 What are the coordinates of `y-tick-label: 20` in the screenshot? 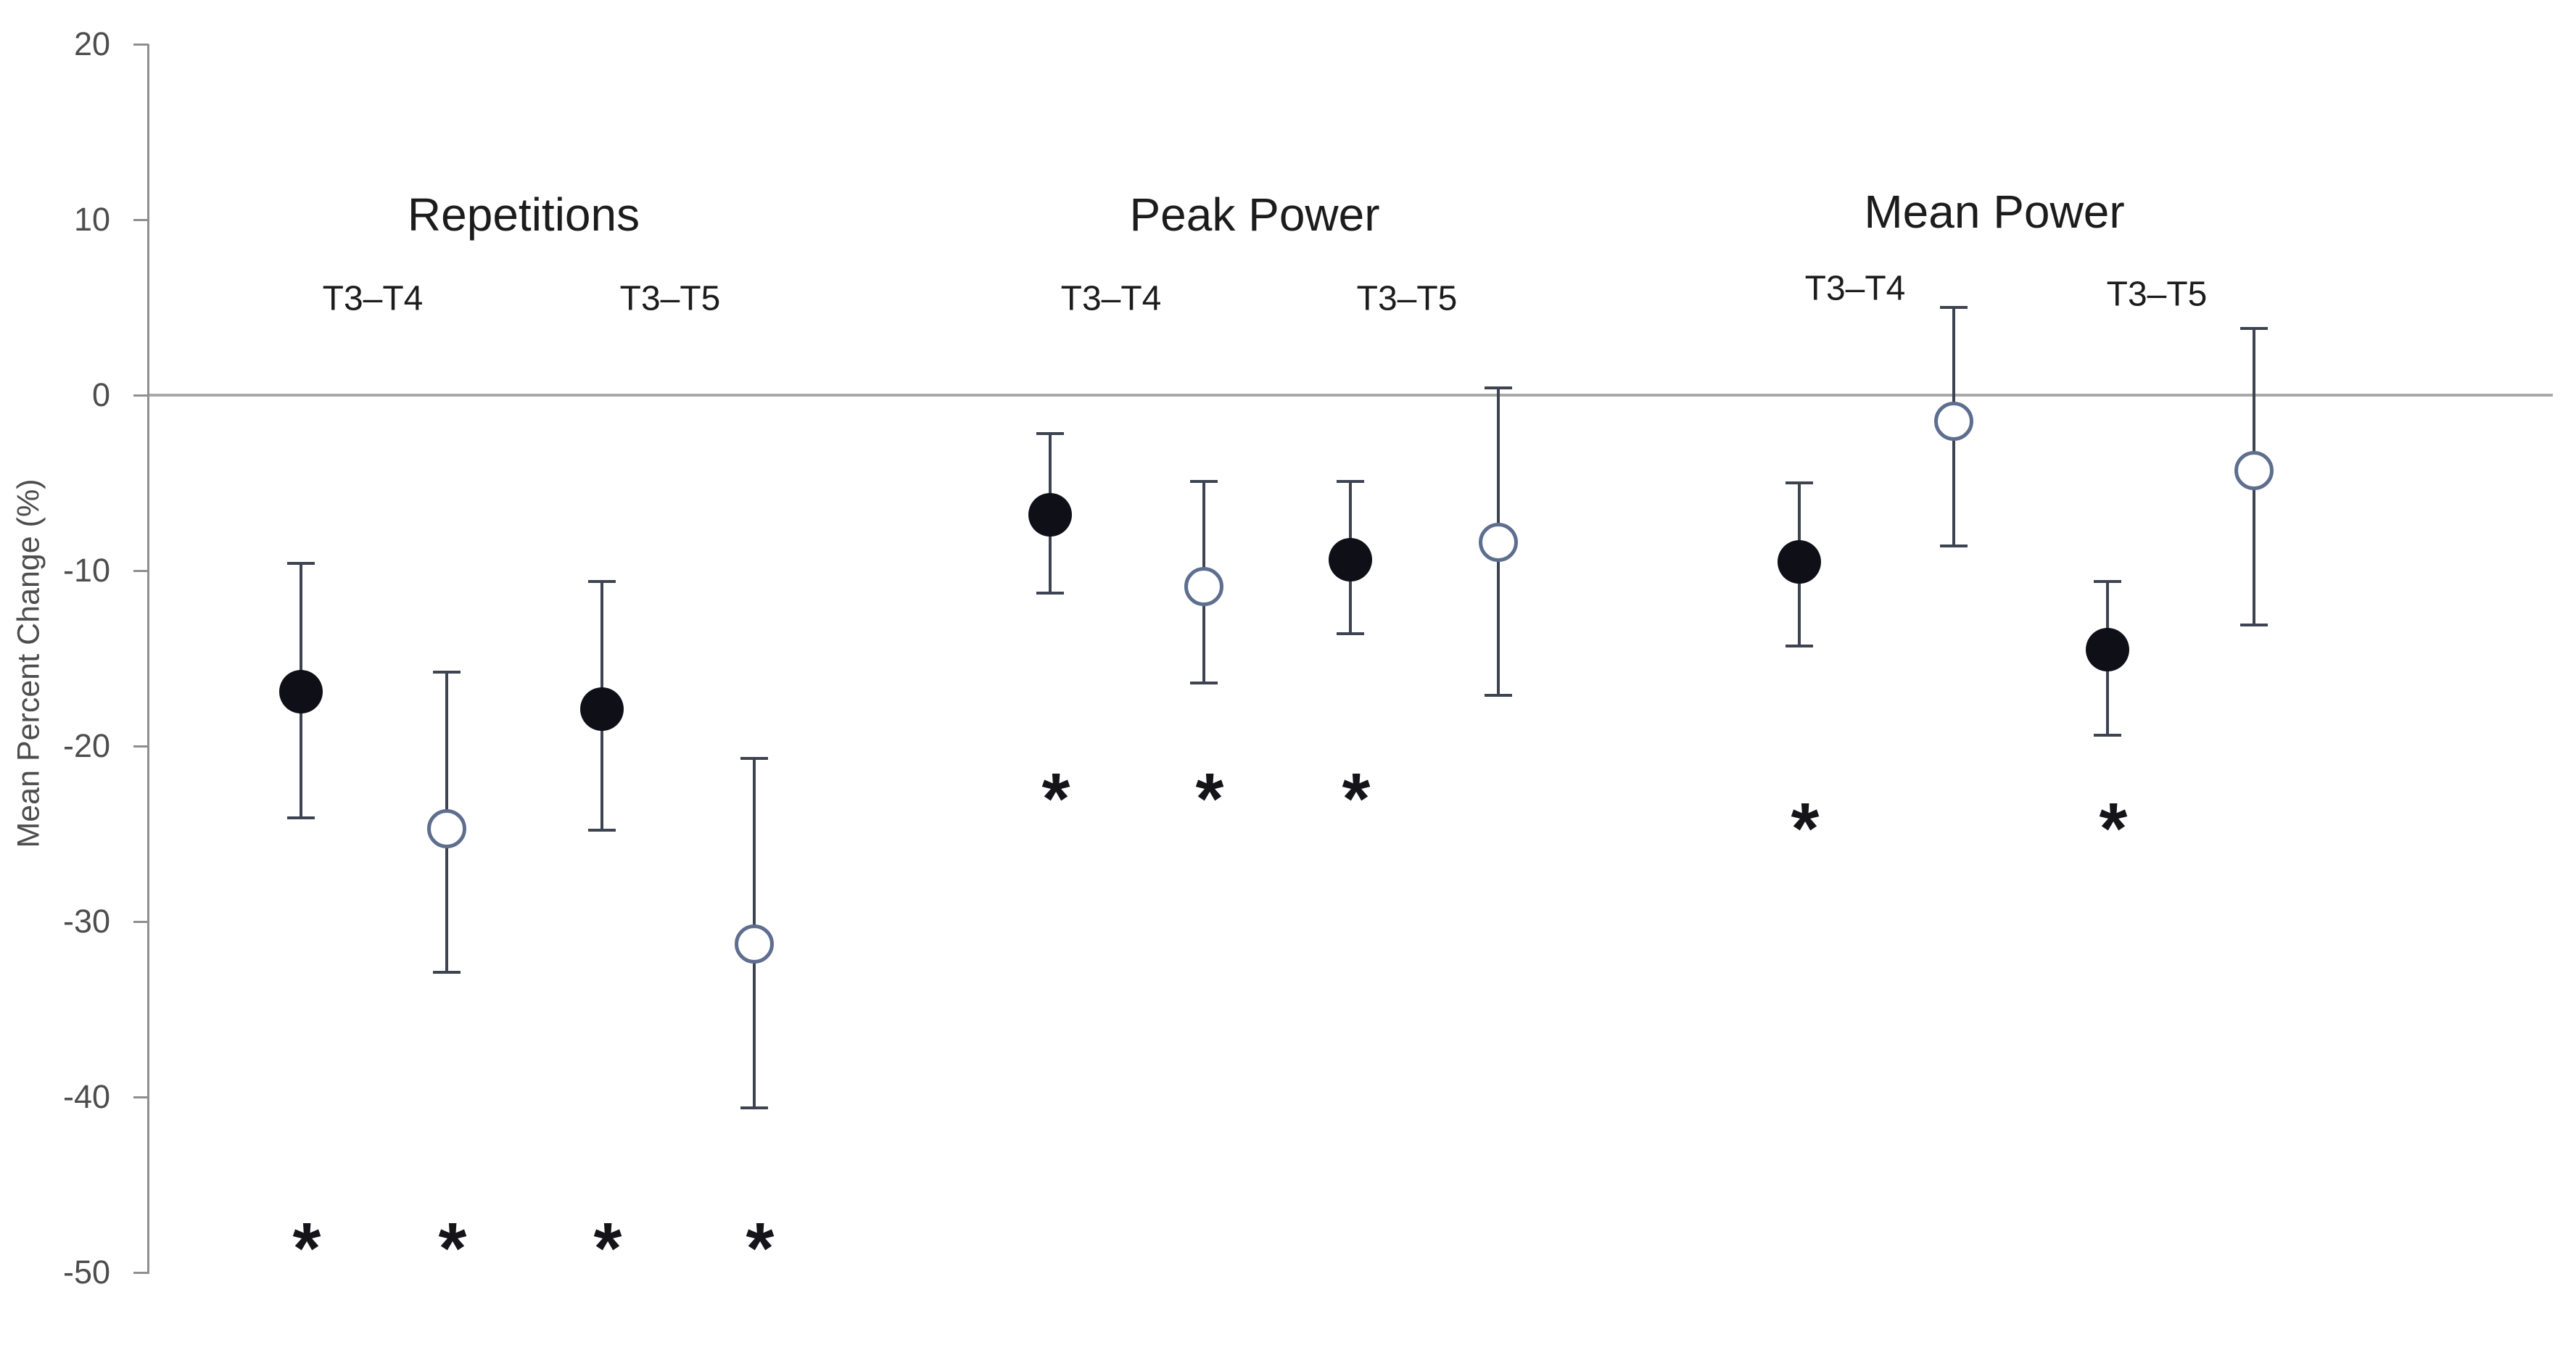 It's located at (91, 43).